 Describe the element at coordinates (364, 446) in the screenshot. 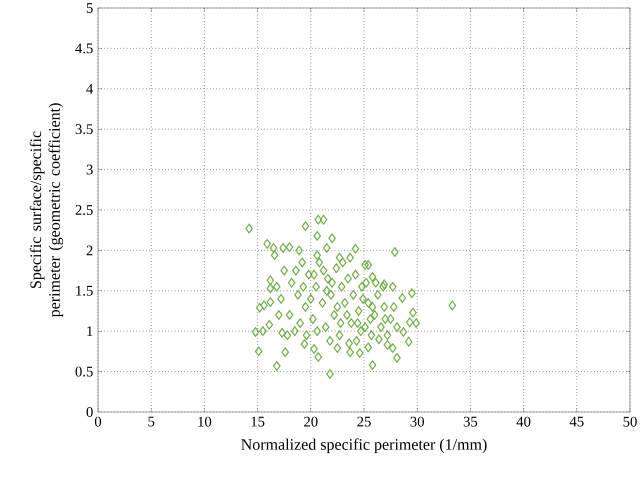

I see `x-axis-title: Normalized specific perimeter (1/mm)` at that location.